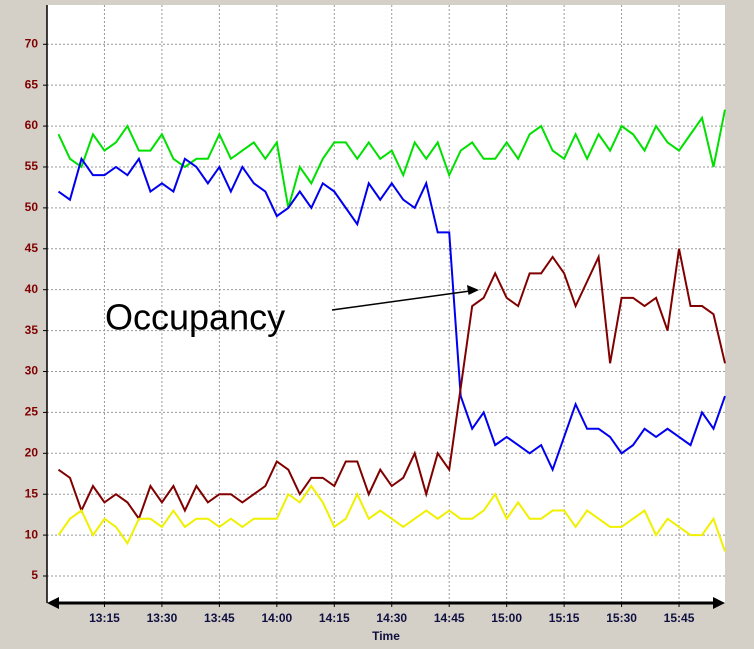 Image resolution: width=754 pixels, height=649 pixels. I want to click on x-tick-label: 14:15, so click(334, 618).